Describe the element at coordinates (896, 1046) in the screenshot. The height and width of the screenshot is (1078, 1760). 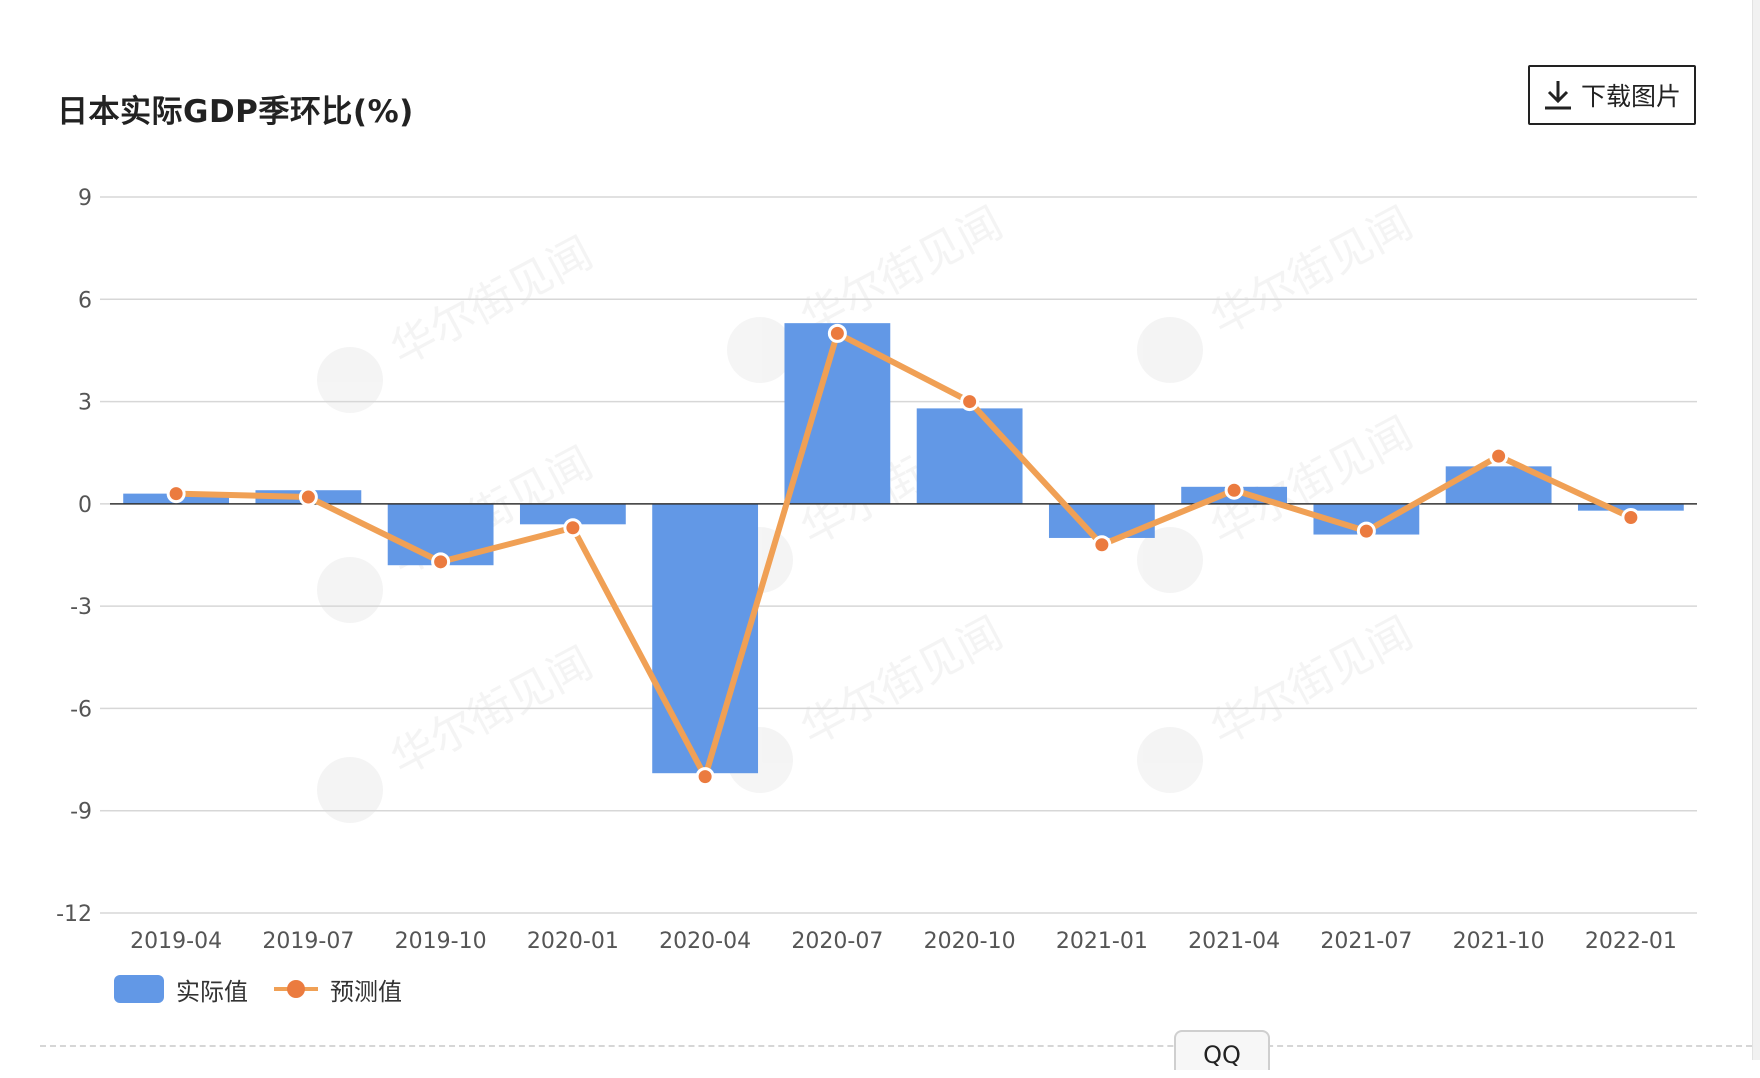
I see `section-divider` at that location.